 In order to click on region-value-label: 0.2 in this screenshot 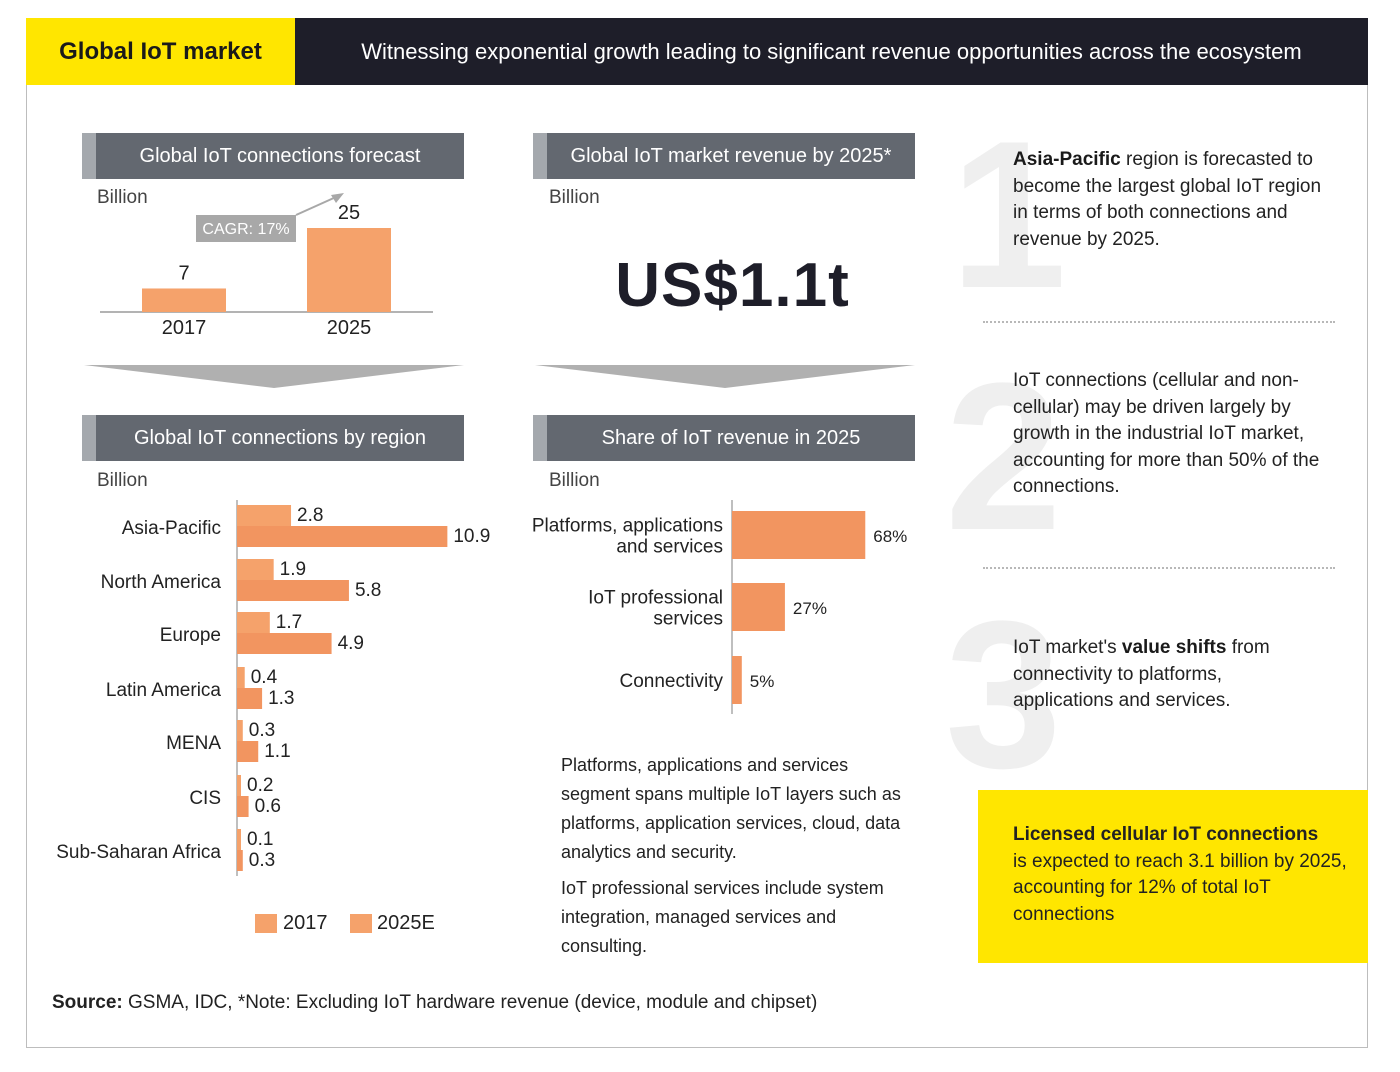, I will do `click(260, 785)`.